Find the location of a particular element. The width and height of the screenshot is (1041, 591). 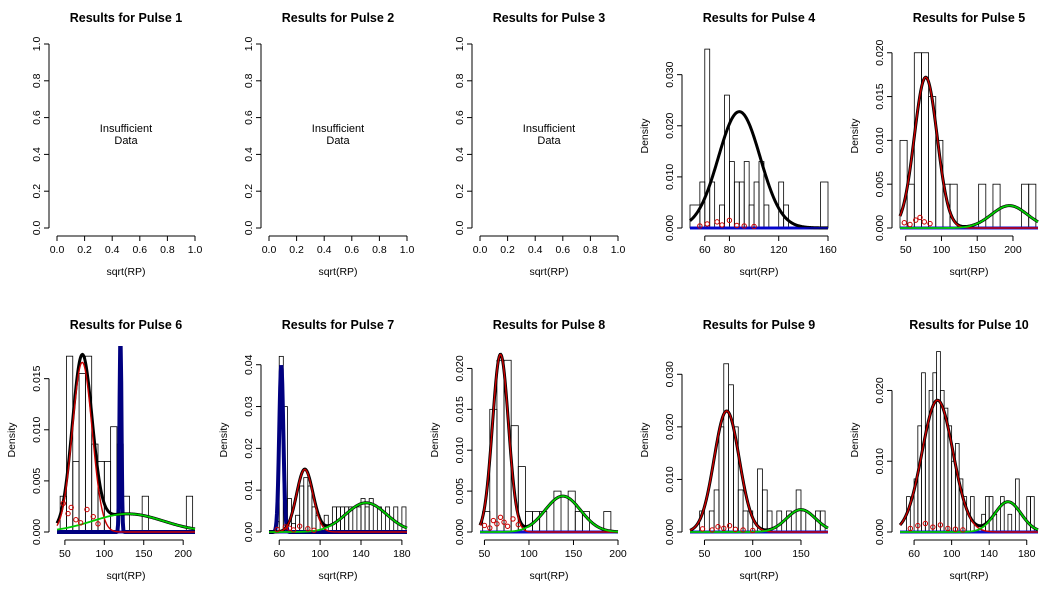

mixture-density-curve is located at coordinates (759, 170).